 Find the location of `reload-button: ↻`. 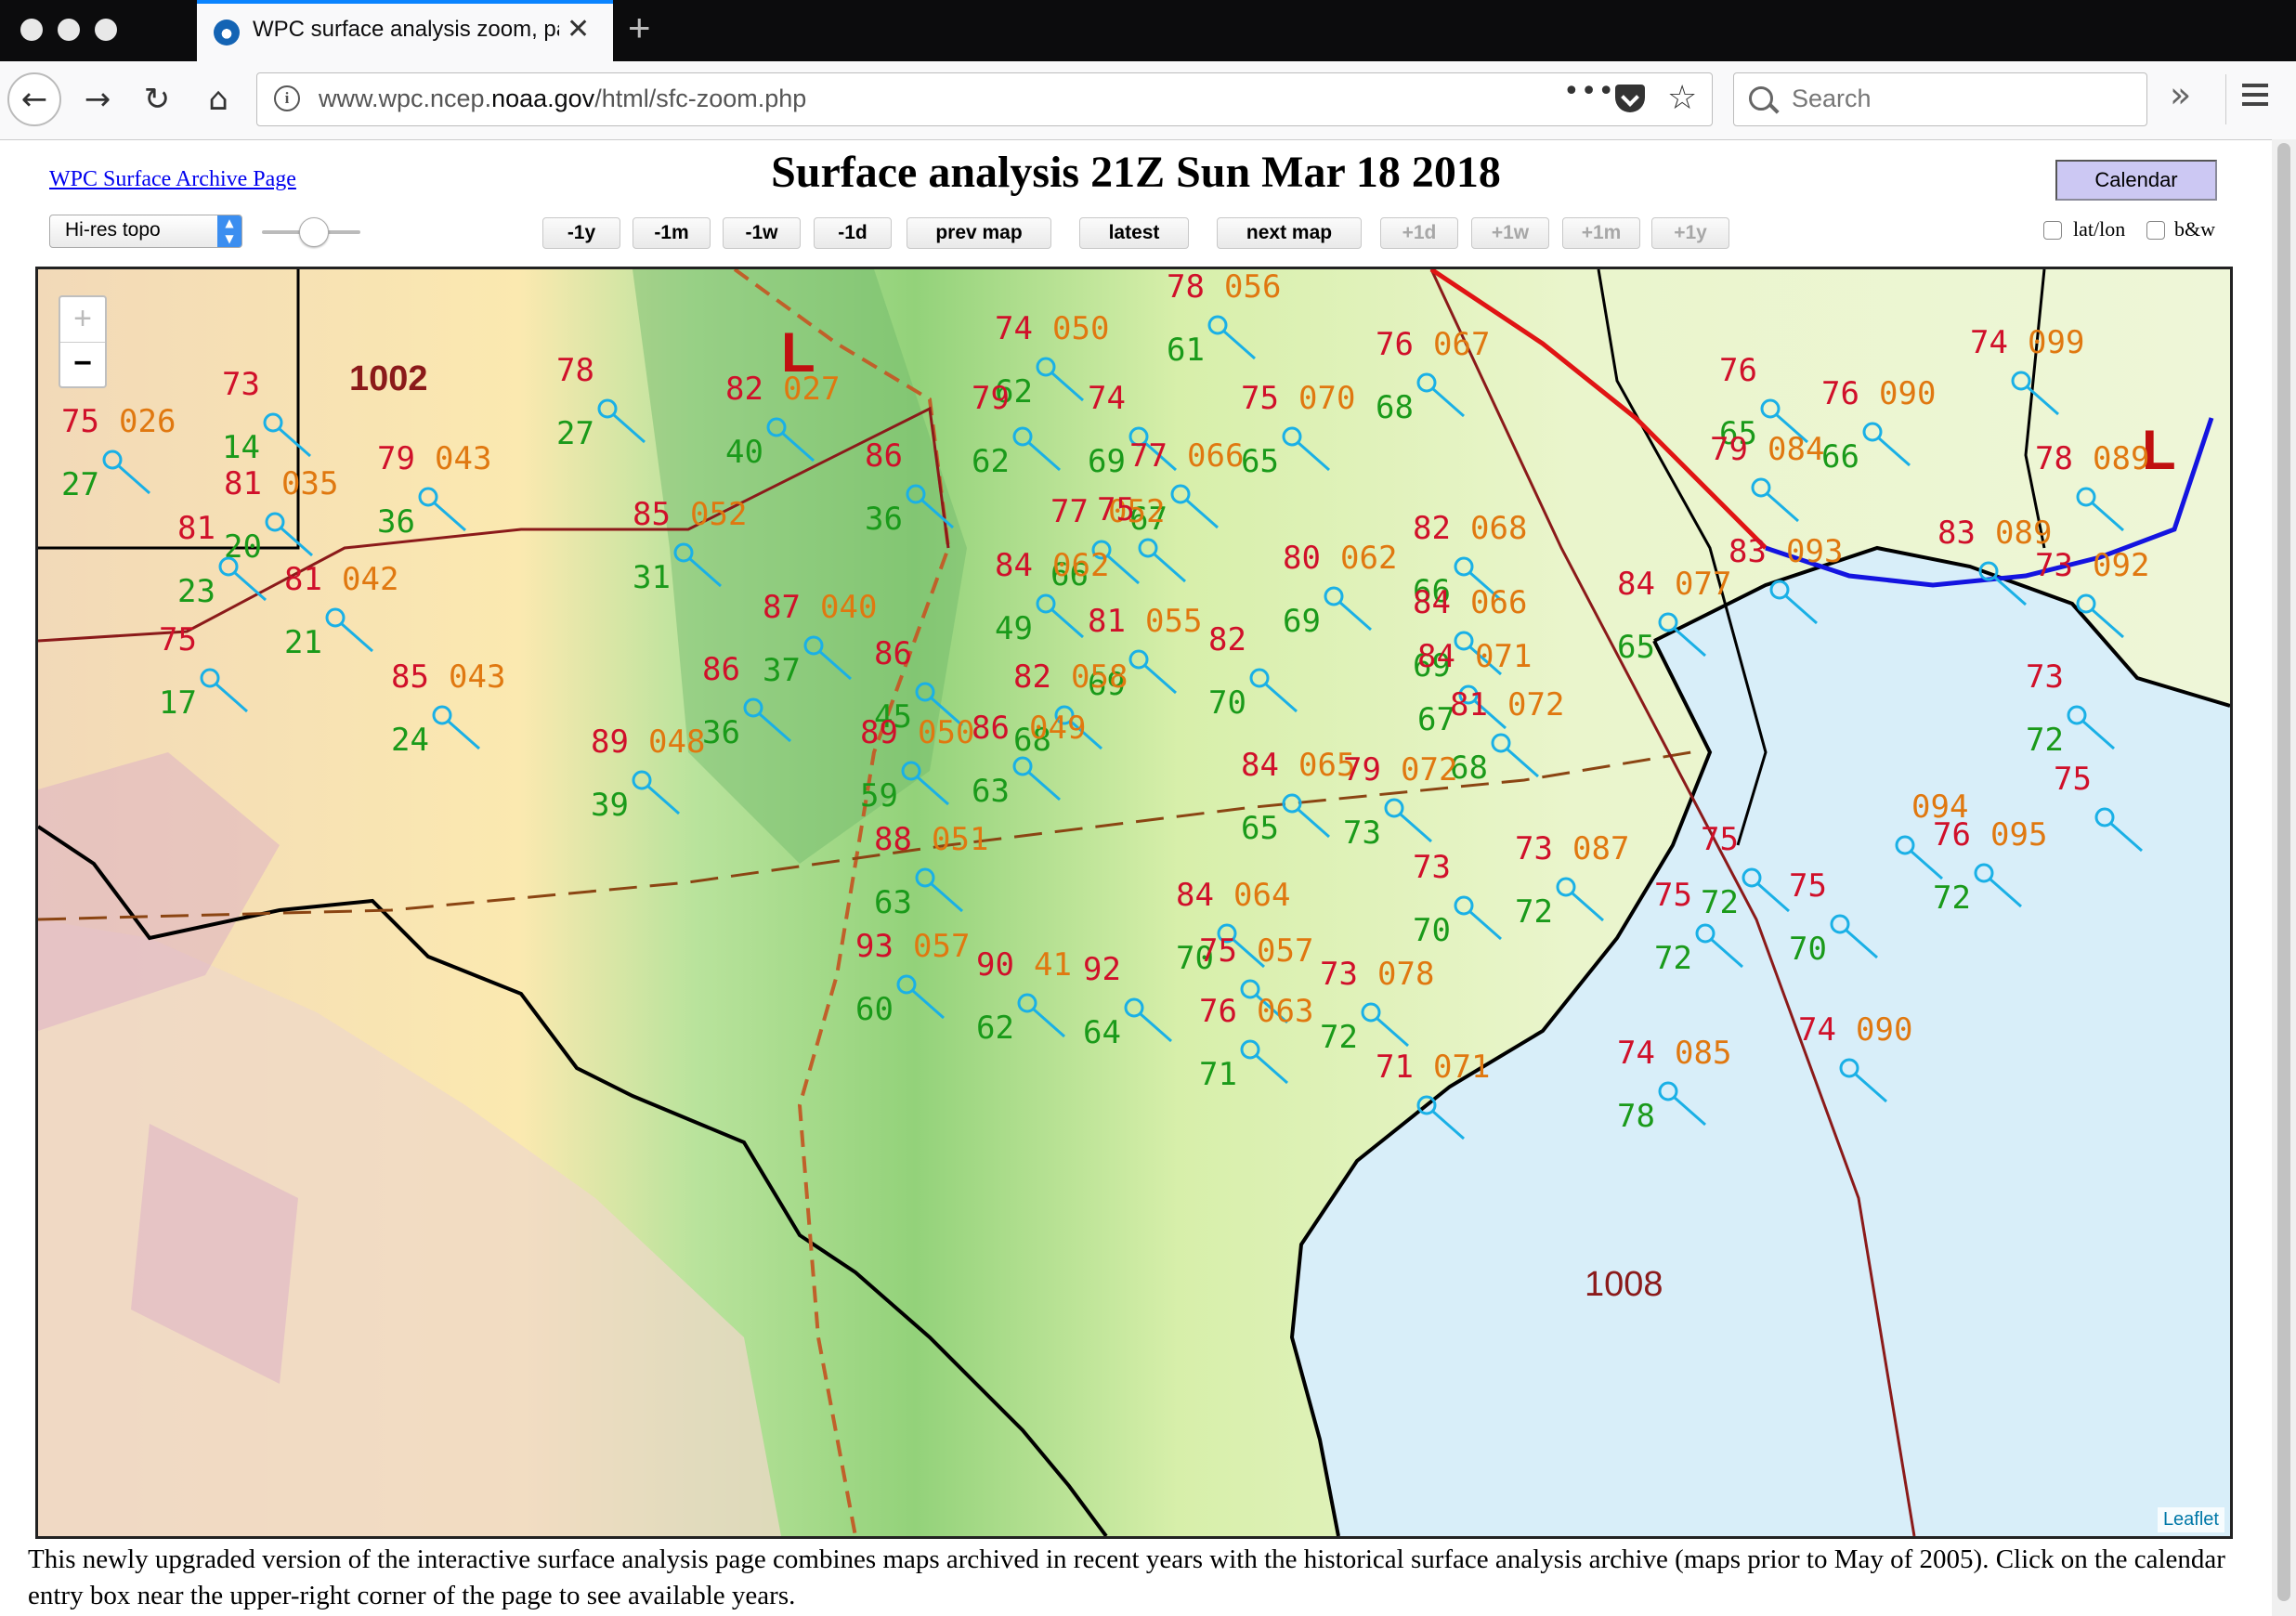

reload-button: ↻ is located at coordinates (157, 99).